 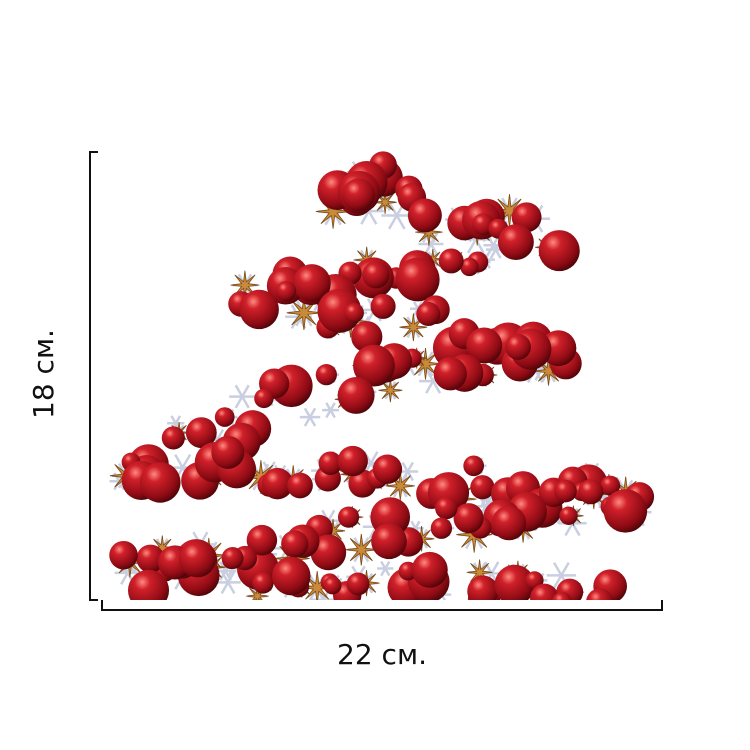 What do you see at coordinates (382, 605) in the screenshot?
I see `width-bracket` at bounding box center [382, 605].